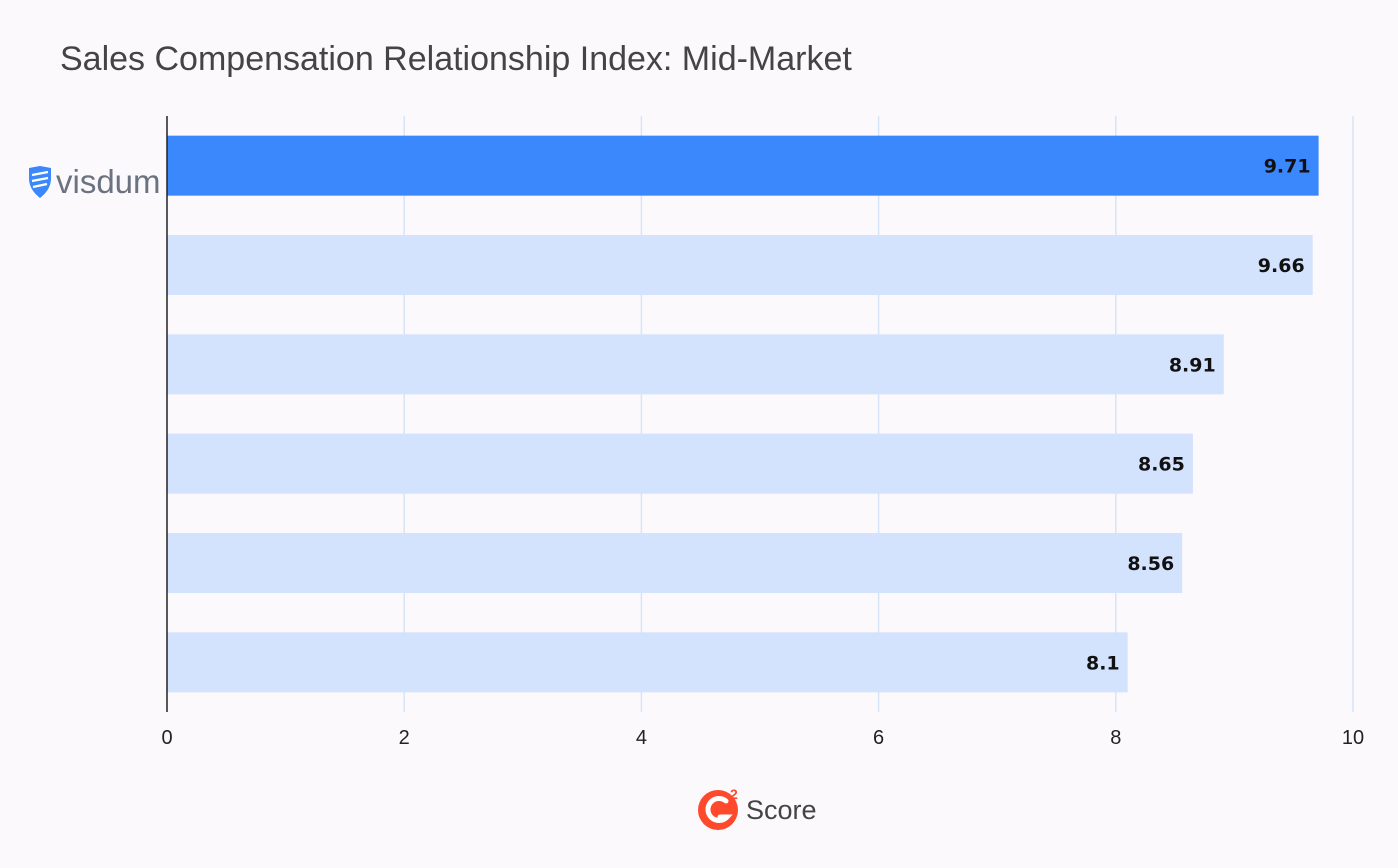  Describe the element at coordinates (1150, 564) in the screenshot. I see `bar-value-label: 8.56` at that location.